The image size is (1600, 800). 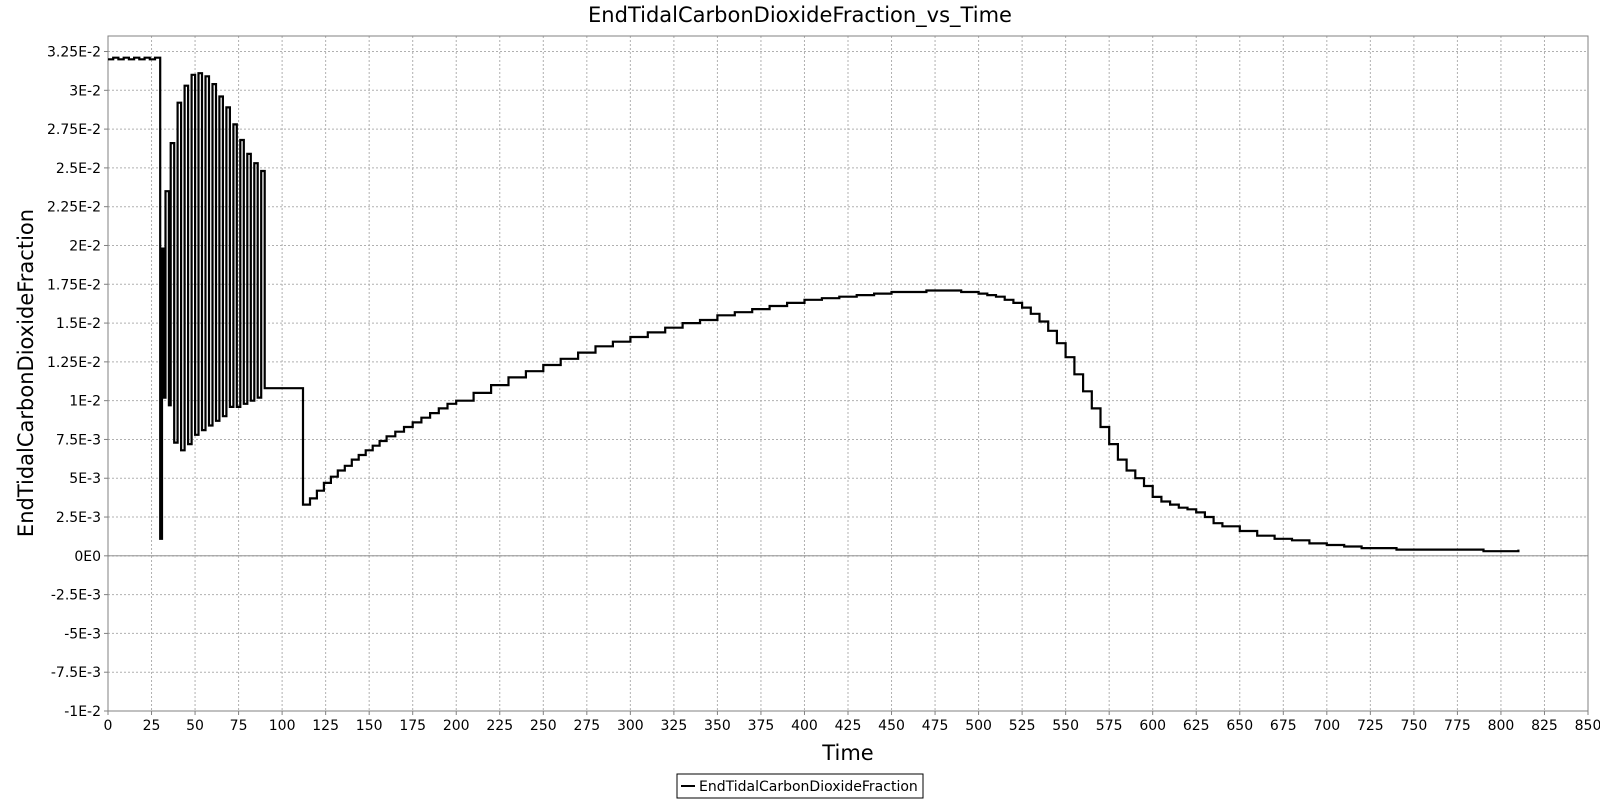 I want to click on x-tick-label: 600, so click(x=1152, y=726).